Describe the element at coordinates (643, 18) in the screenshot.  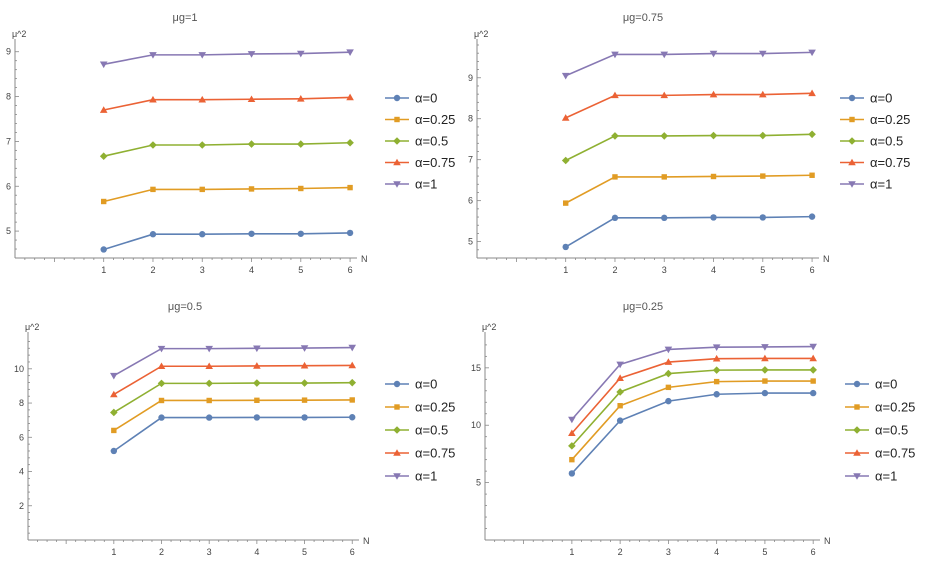
I see `chart-title: μg=0.75` at that location.